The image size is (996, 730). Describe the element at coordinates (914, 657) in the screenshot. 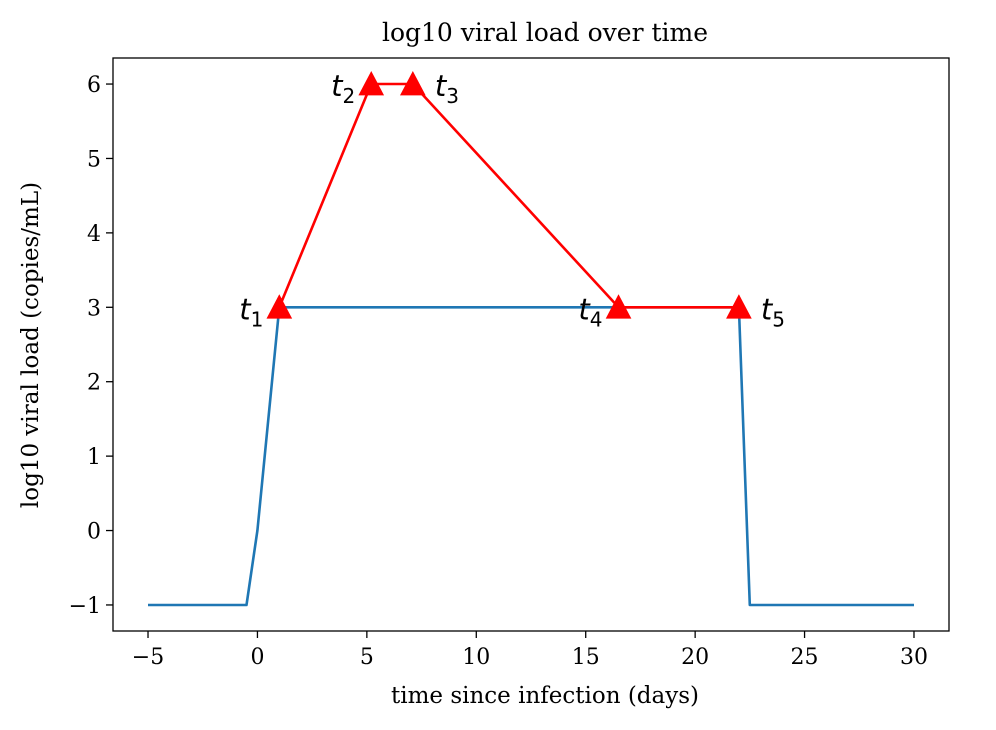

I see `x-tick-label: 30` at that location.